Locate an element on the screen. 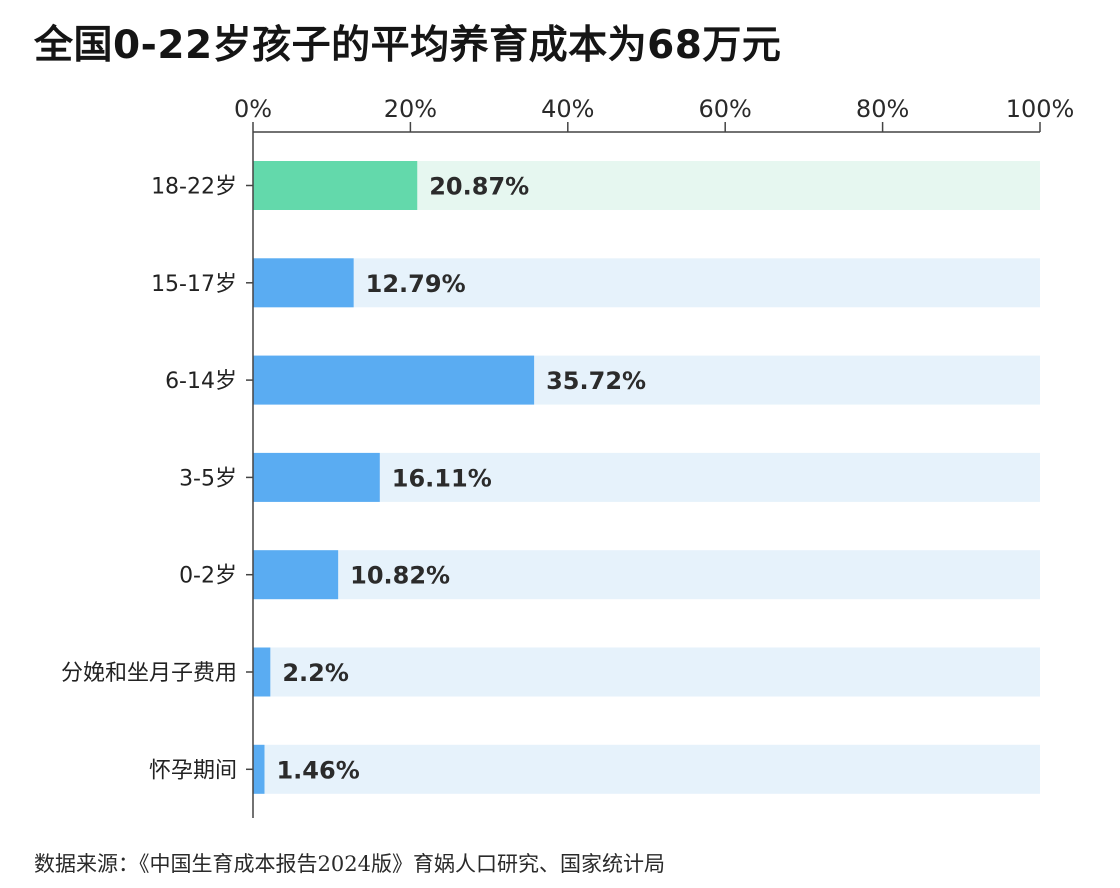 The width and height of the screenshot is (1120, 888). x-tick-label: 80% is located at coordinates (882, 109).